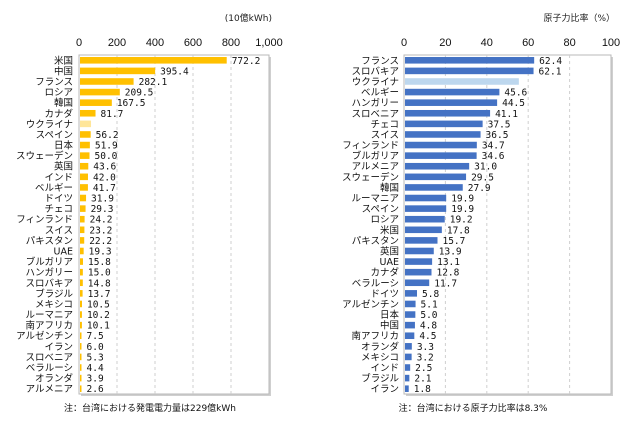 The height and width of the screenshot is (424, 630). What do you see at coordinates (99, 283) in the screenshot?
I see `data-label: 14.8` at bounding box center [99, 283].